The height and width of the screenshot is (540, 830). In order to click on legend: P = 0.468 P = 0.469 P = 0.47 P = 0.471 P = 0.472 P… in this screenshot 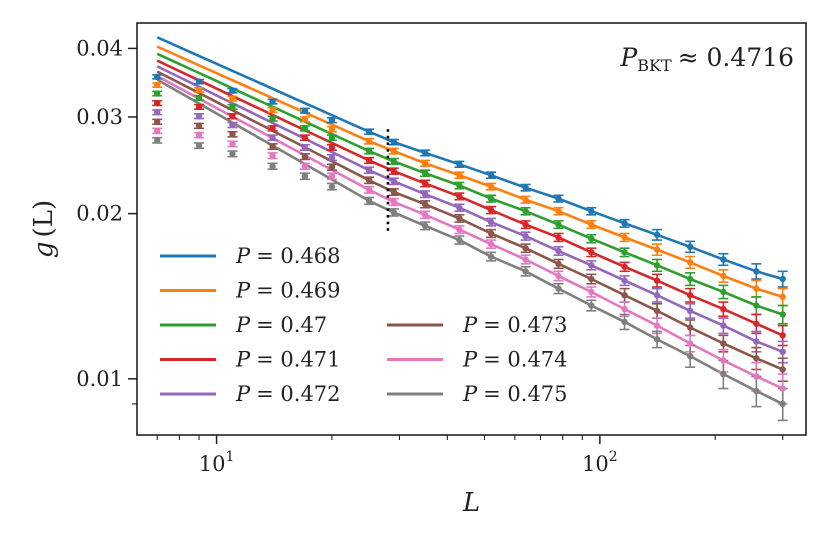, I will do `click(364, 325)`.